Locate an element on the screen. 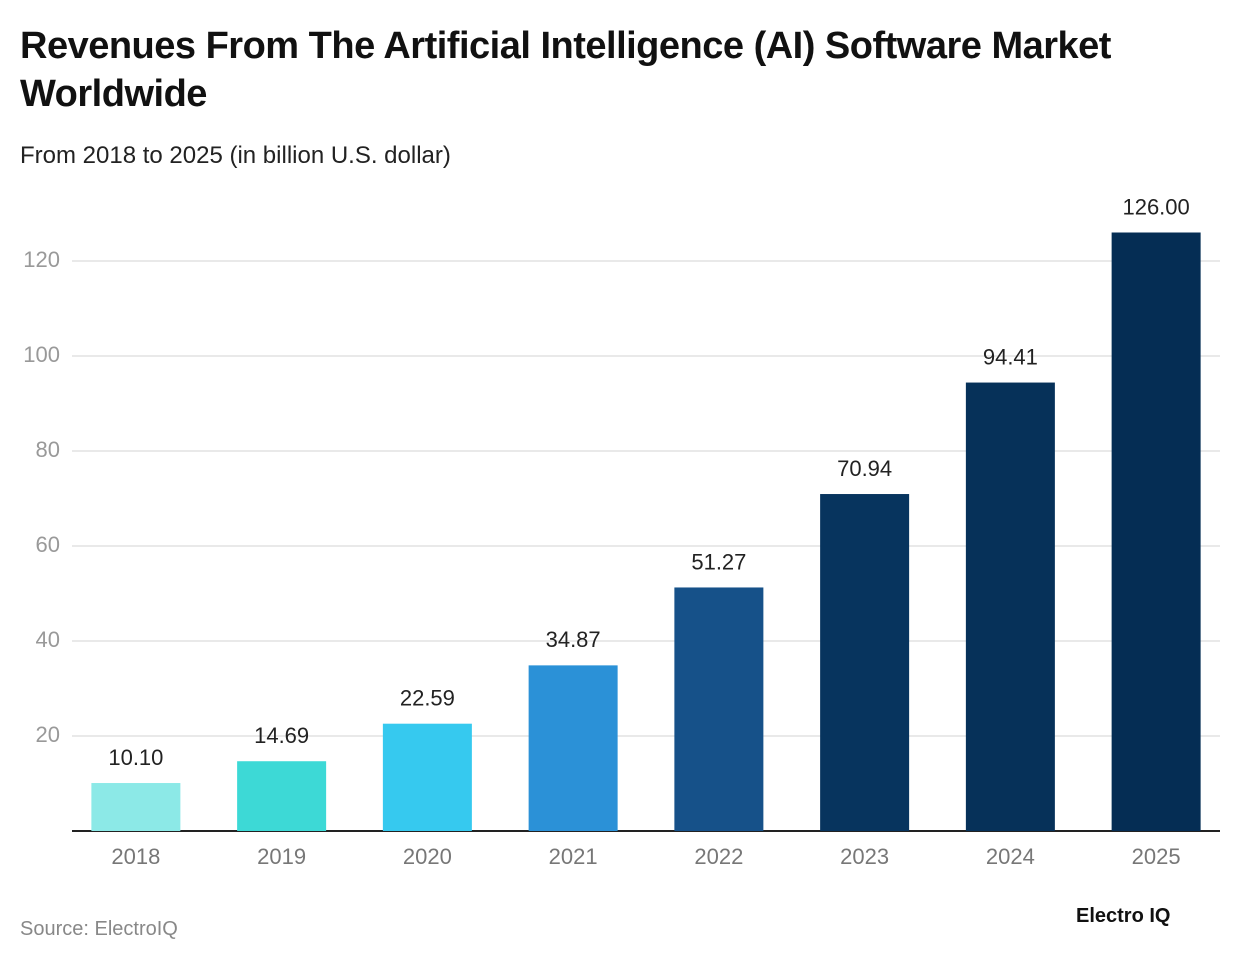 The image size is (1240, 964). x-tick-label: 2022 is located at coordinates (718, 856).